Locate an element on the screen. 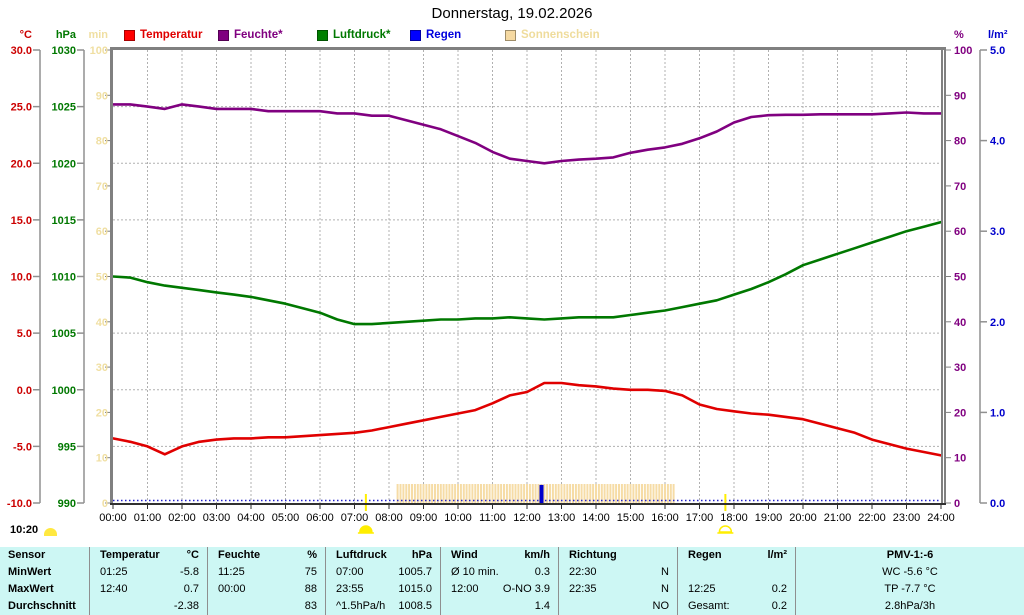 The height and width of the screenshot is (615, 1024). svg-text: 80 is located at coordinates (102, 142).